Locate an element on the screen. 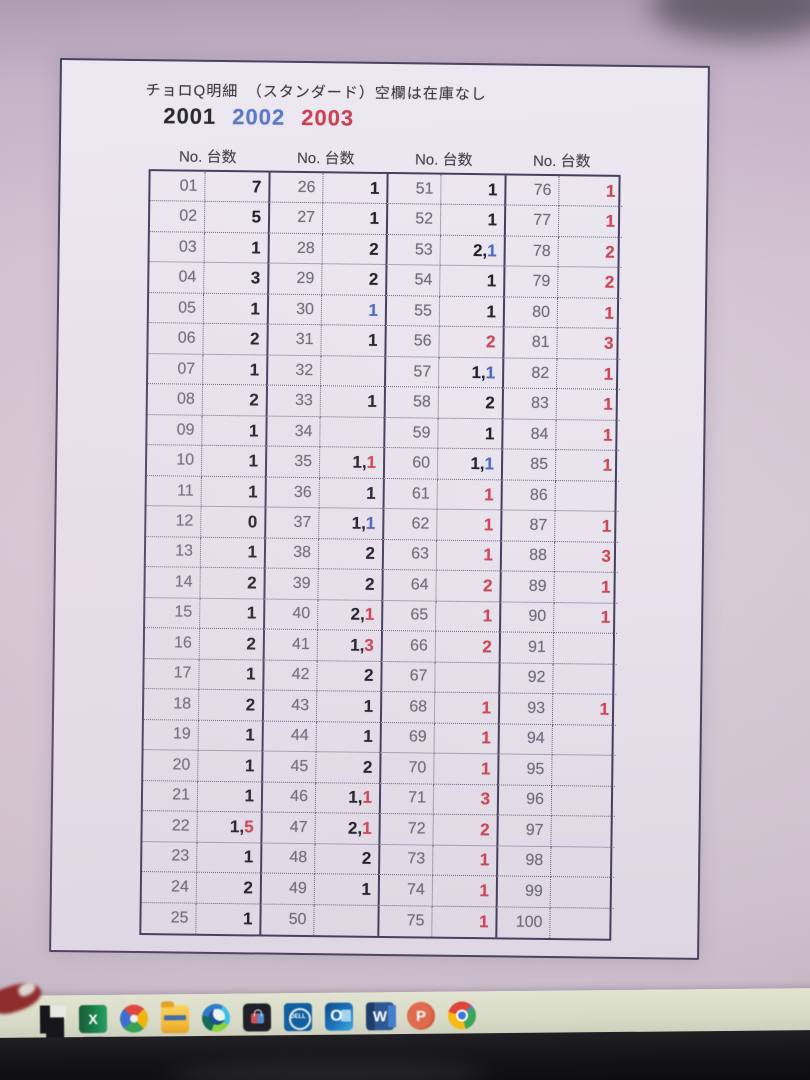 The image size is (810, 1080). row-number-cell: 91 is located at coordinates (526, 648).